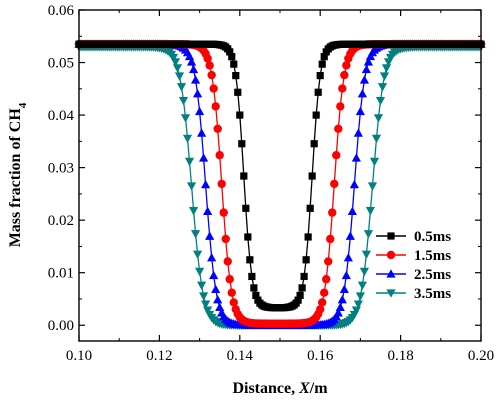 This screenshot has width=498, height=403. I want to click on x-tick-label: 0.14, so click(240, 356).